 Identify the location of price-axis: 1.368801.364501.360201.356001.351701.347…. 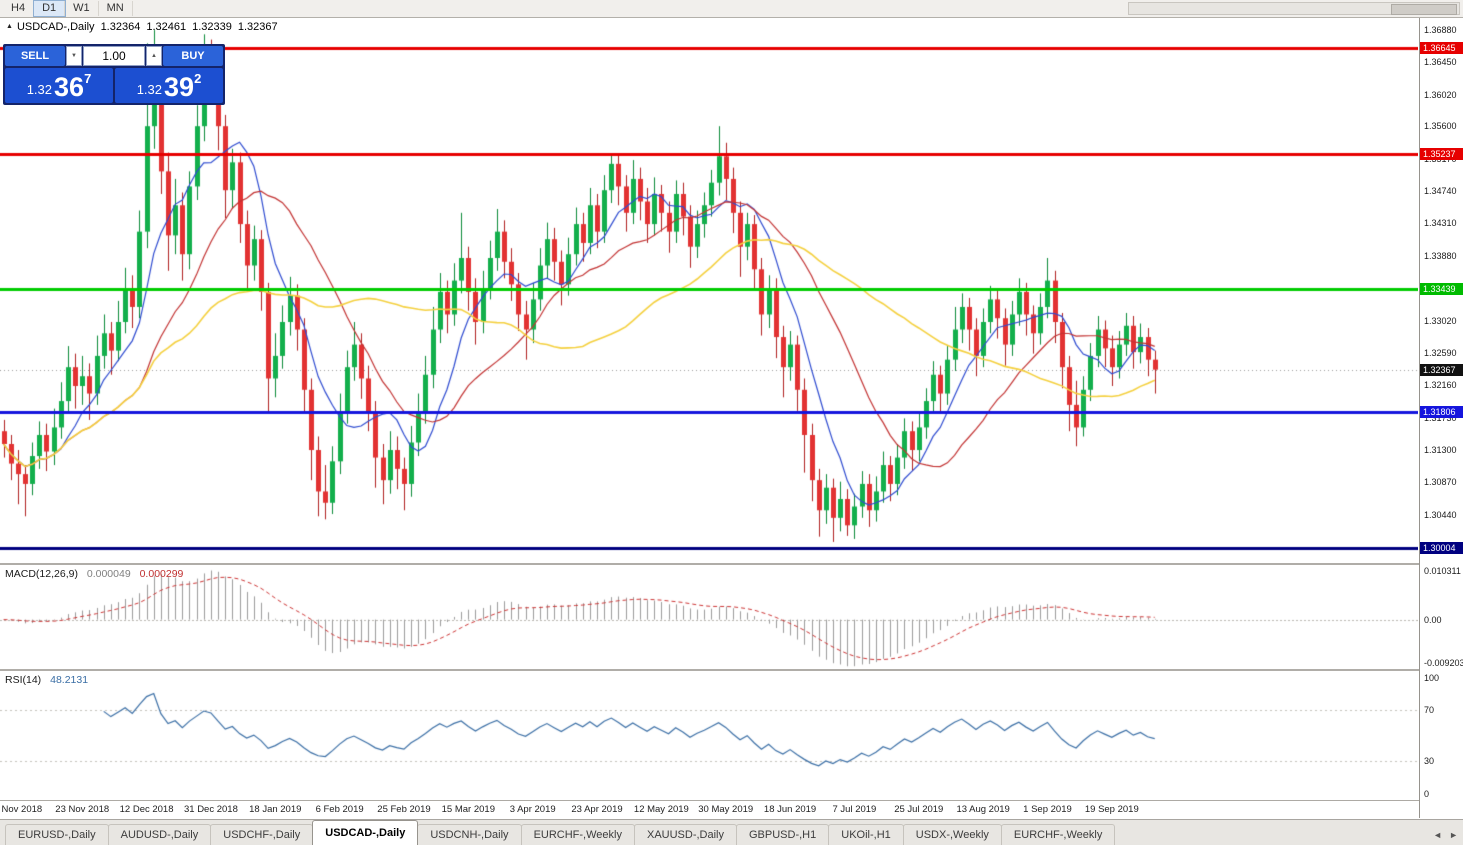
(1441, 417).